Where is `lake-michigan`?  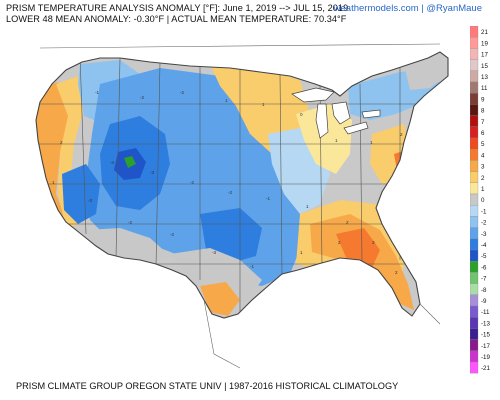
lake-michigan is located at coordinates (322, 121).